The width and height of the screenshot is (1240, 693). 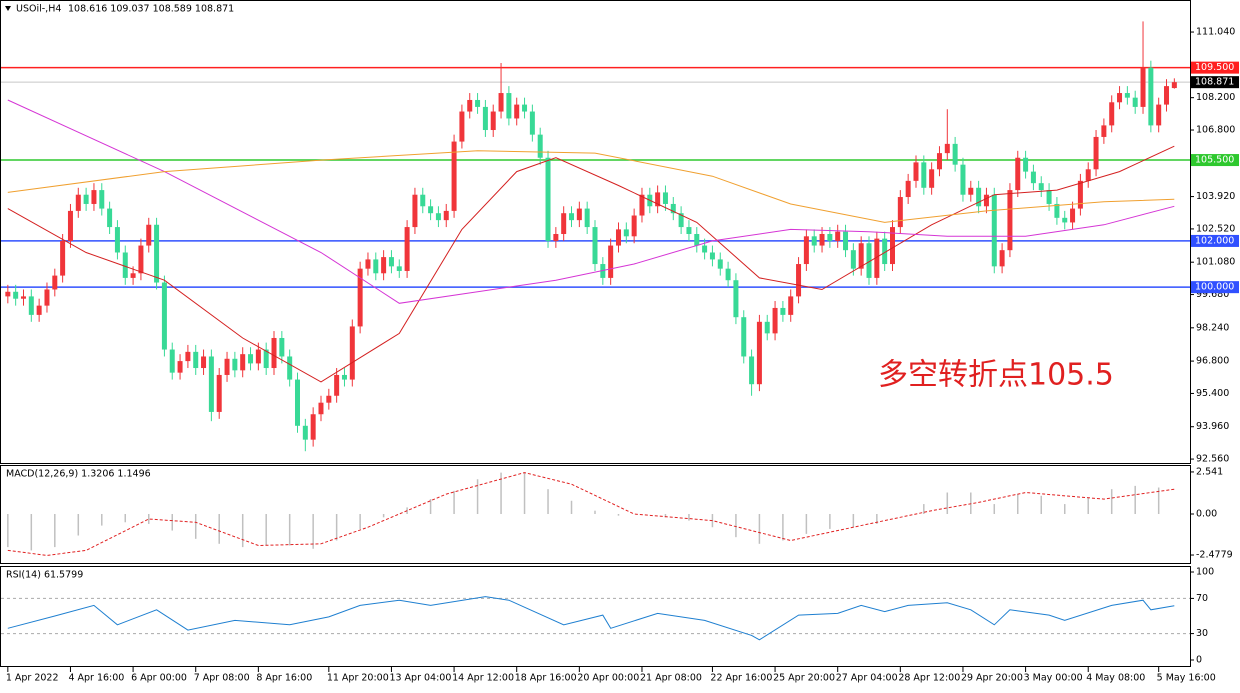 I want to click on y-tick-label: -2.4779, so click(x=1214, y=555).